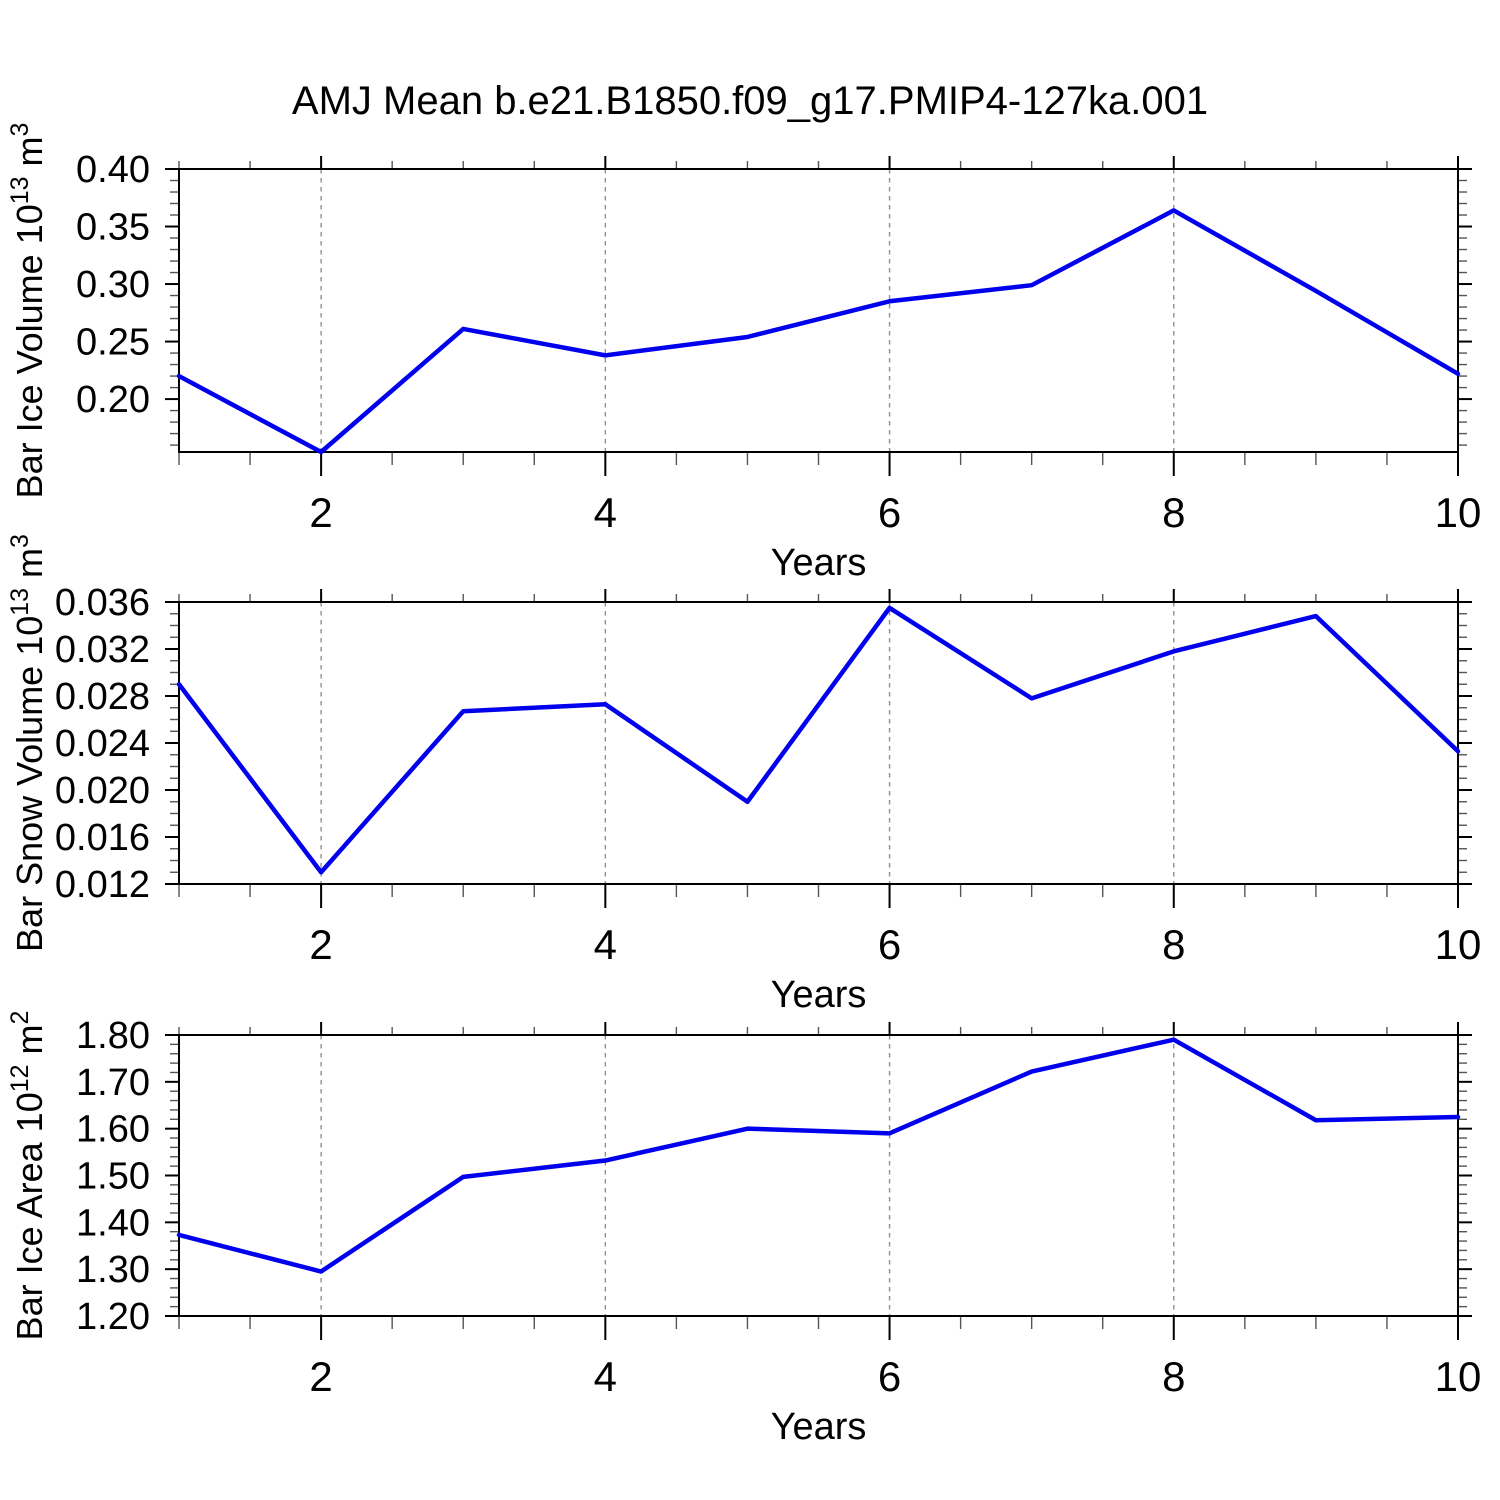 The height and width of the screenshot is (1500, 1500). Describe the element at coordinates (113, 1177) in the screenshot. I see `y-tick-label: 1.50` at that location.